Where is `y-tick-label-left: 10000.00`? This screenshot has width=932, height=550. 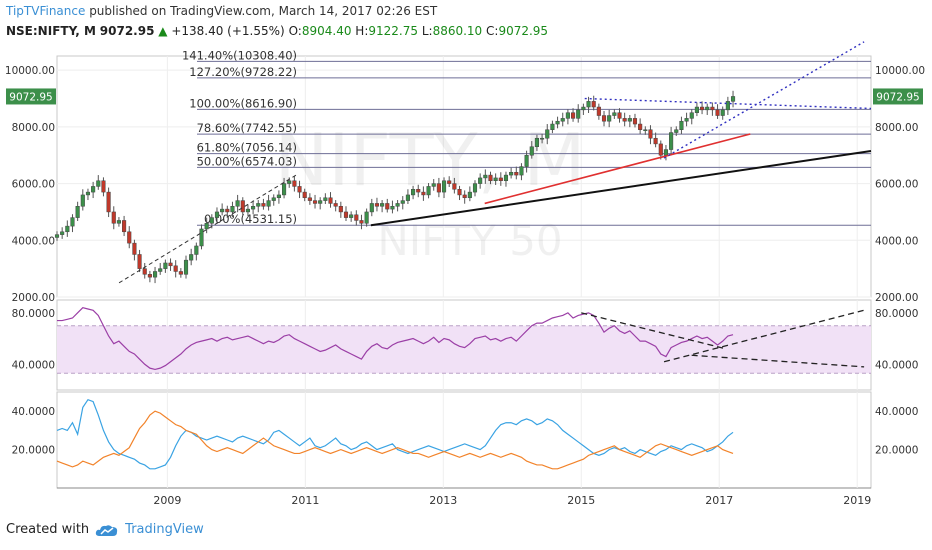 y-tick-label-left: 10000.00 is located at coordinates (30, 71).